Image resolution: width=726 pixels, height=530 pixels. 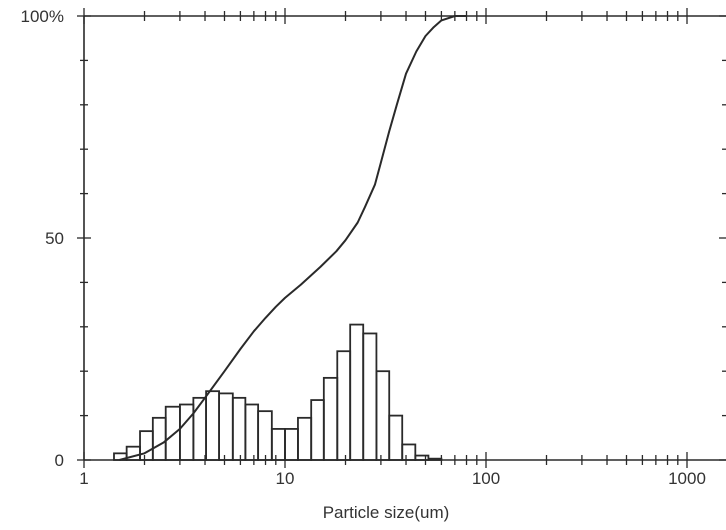 What do you see at coordinates (486, 478) in the screenshot?
I see `x-tick-label: 100` at bounding box center [486, 478].